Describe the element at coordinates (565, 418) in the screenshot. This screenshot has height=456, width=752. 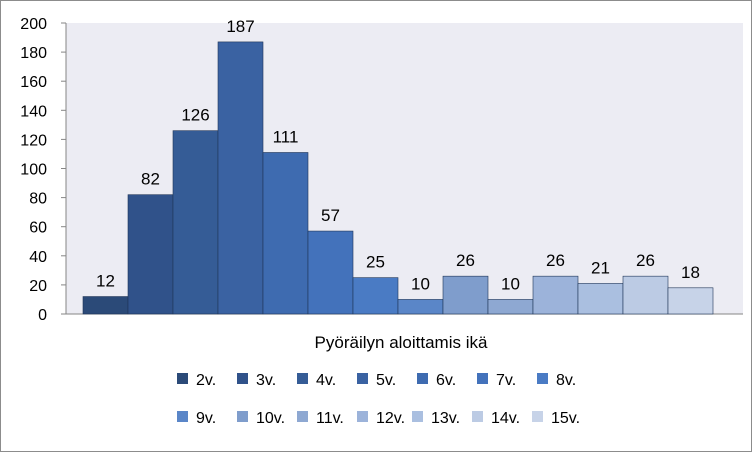
I see `legend-label: 15v.` at that location.